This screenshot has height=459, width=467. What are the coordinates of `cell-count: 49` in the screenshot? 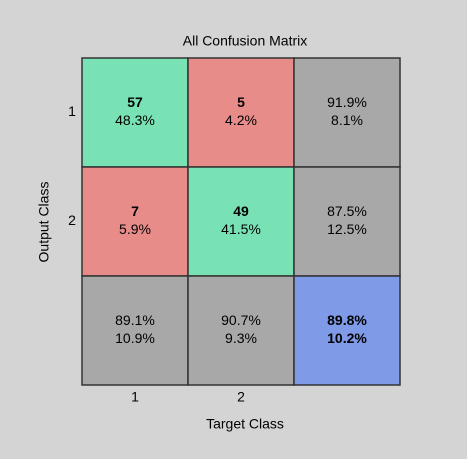 It's located at (241, 211).